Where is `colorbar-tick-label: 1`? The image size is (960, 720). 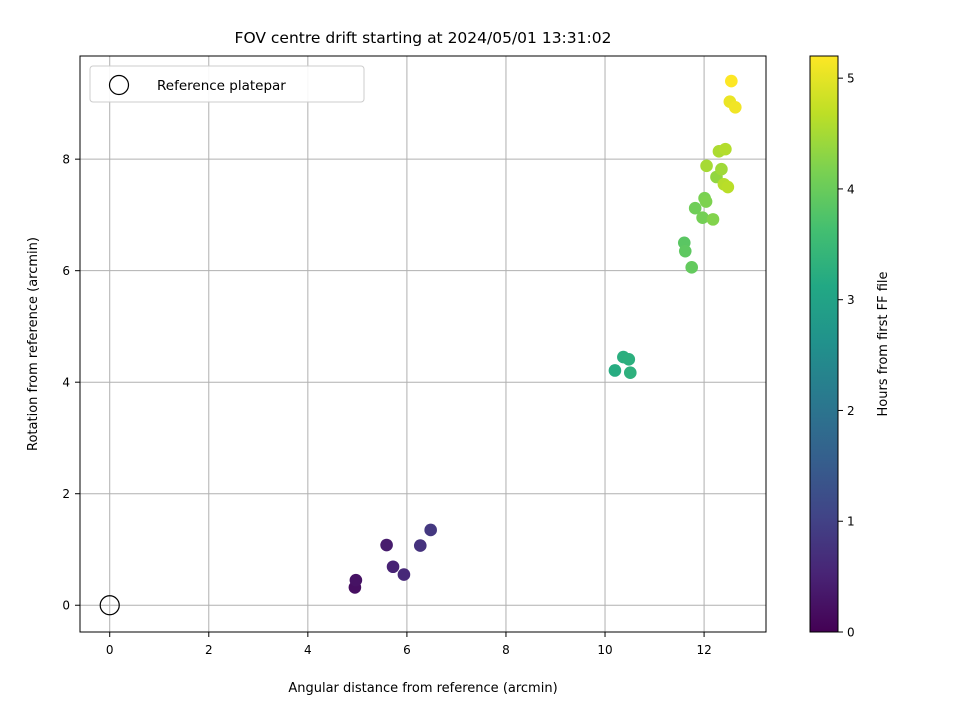 colorbar-tick-label: 1 is located at coordinates (851, 522).